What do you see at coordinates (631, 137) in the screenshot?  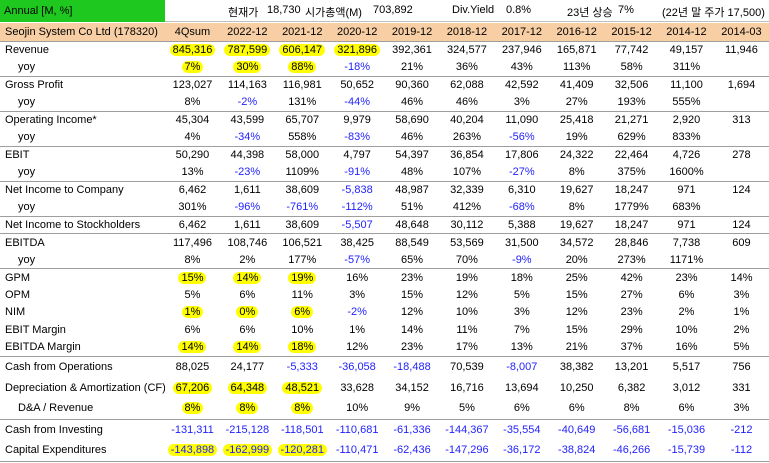 I see `cell-value: 629%` at bounding box center [631, 137].